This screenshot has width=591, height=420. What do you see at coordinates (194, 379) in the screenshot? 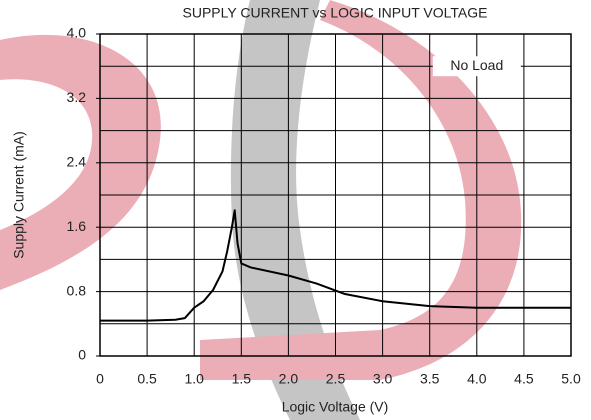
I see `x-tick-label: 1.0` at bounding box center [194, 379].